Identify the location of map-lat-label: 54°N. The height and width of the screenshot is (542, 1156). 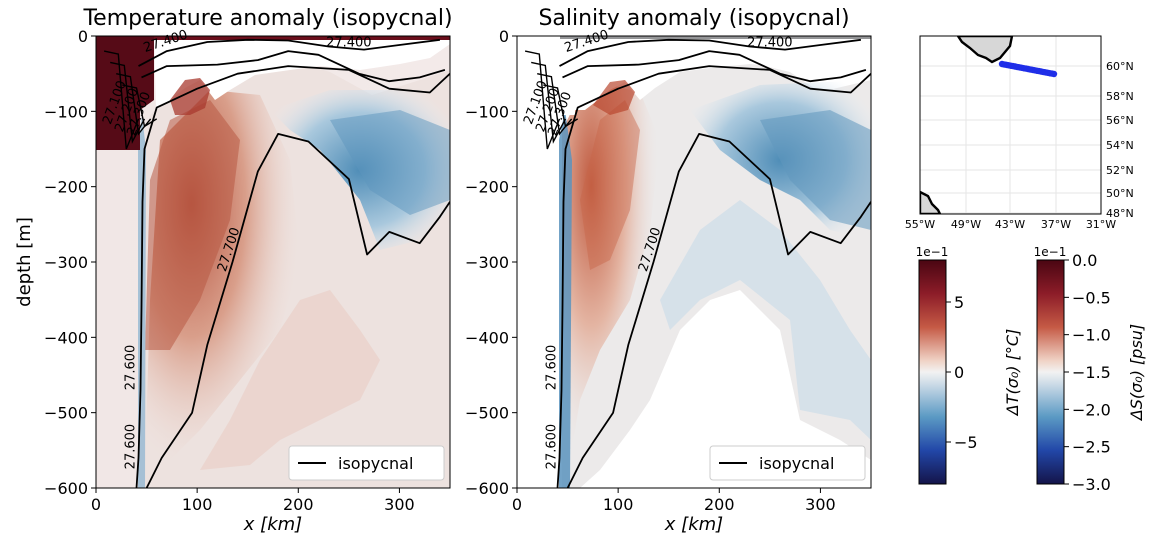
(1120, 145).